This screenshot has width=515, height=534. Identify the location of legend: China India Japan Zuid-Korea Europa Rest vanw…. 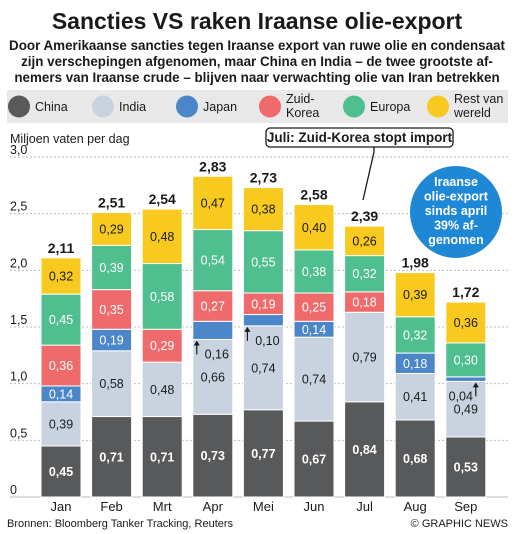
(257, 106).